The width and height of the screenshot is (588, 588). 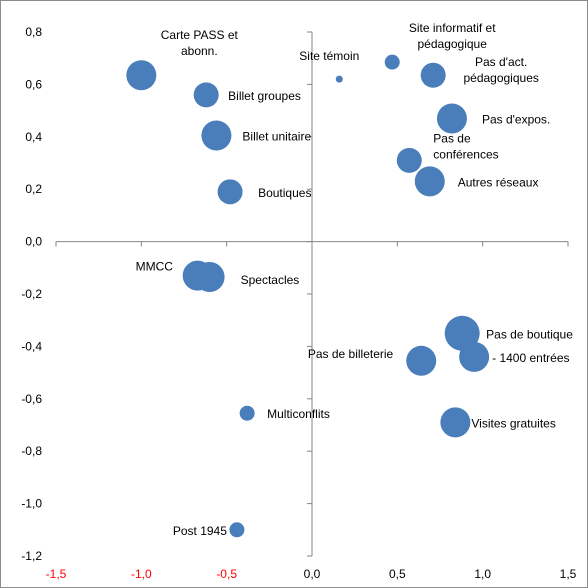 I want to click on point-label: Pas d'act. pédagogiques, so click(x=500, y=70).